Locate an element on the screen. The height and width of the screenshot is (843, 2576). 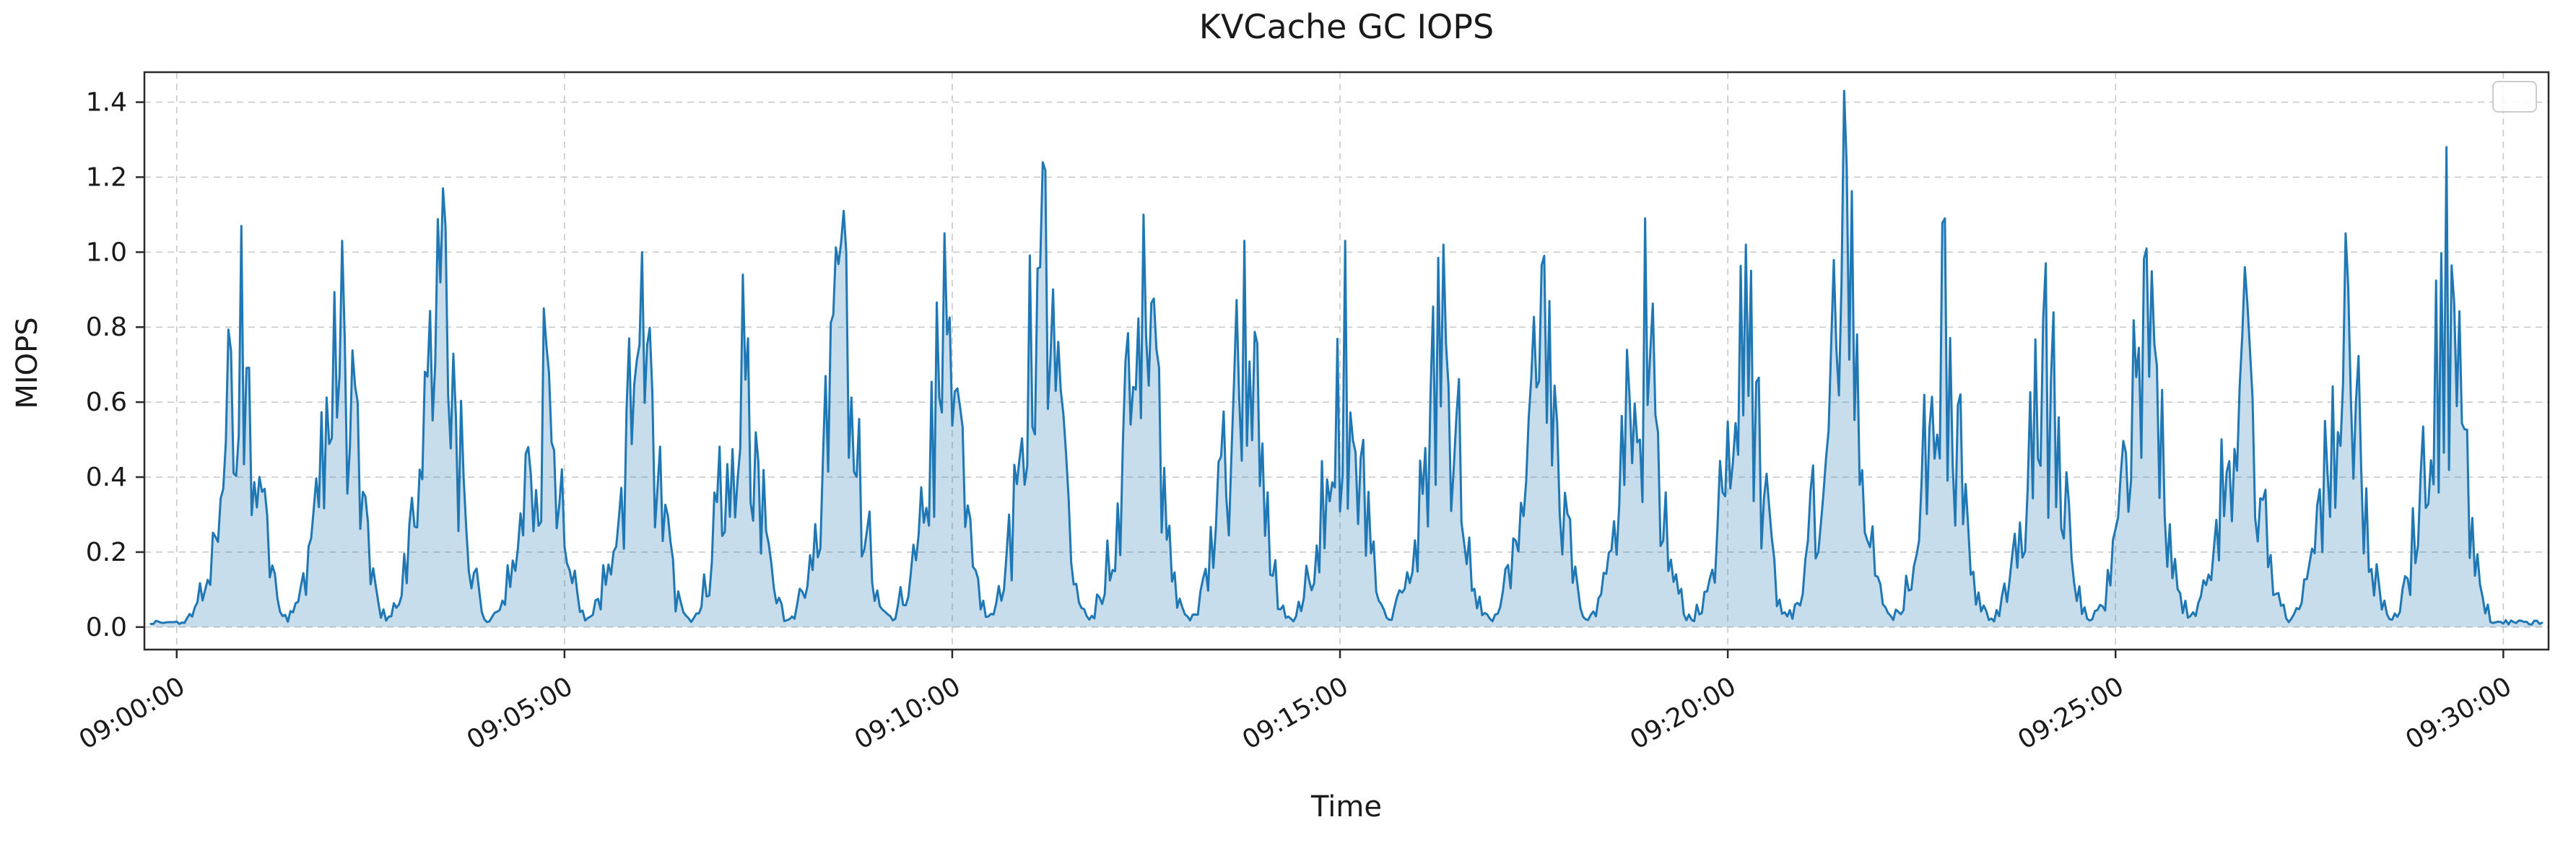
x-tick-label: 09:20:00 is located at coordinates (1683, 713).